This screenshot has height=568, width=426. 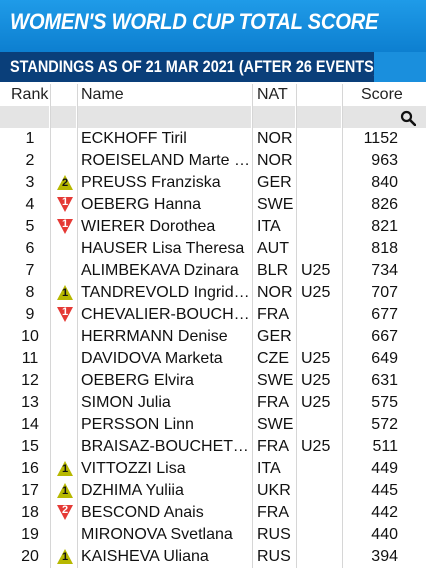 I want to click on table-row: 17 1 DZHIMA Yuliia UKR 445, so click(x=213, y=491).